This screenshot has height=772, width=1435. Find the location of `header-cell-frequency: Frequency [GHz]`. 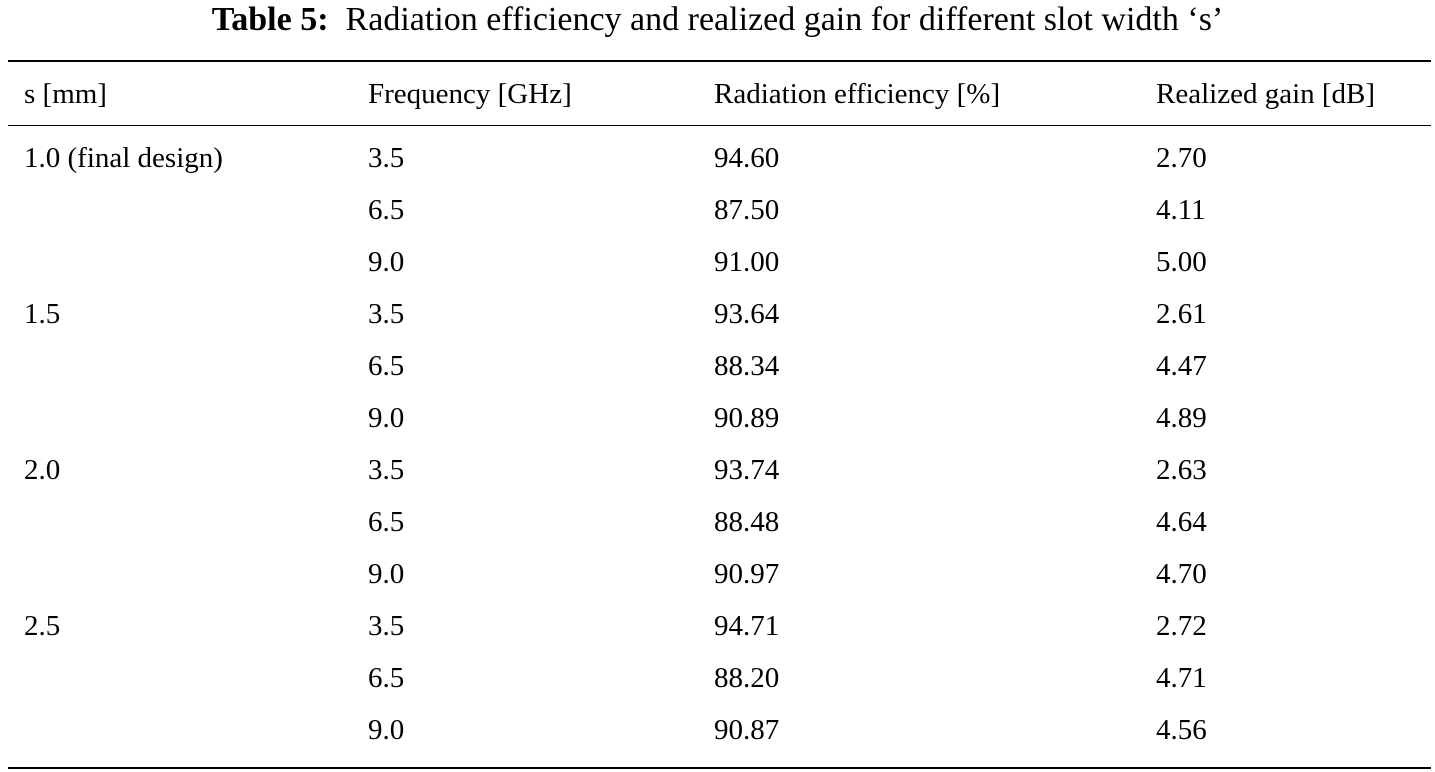

header-cell-frequency: Frequency [GHz] is located at coordinates (470, 94).